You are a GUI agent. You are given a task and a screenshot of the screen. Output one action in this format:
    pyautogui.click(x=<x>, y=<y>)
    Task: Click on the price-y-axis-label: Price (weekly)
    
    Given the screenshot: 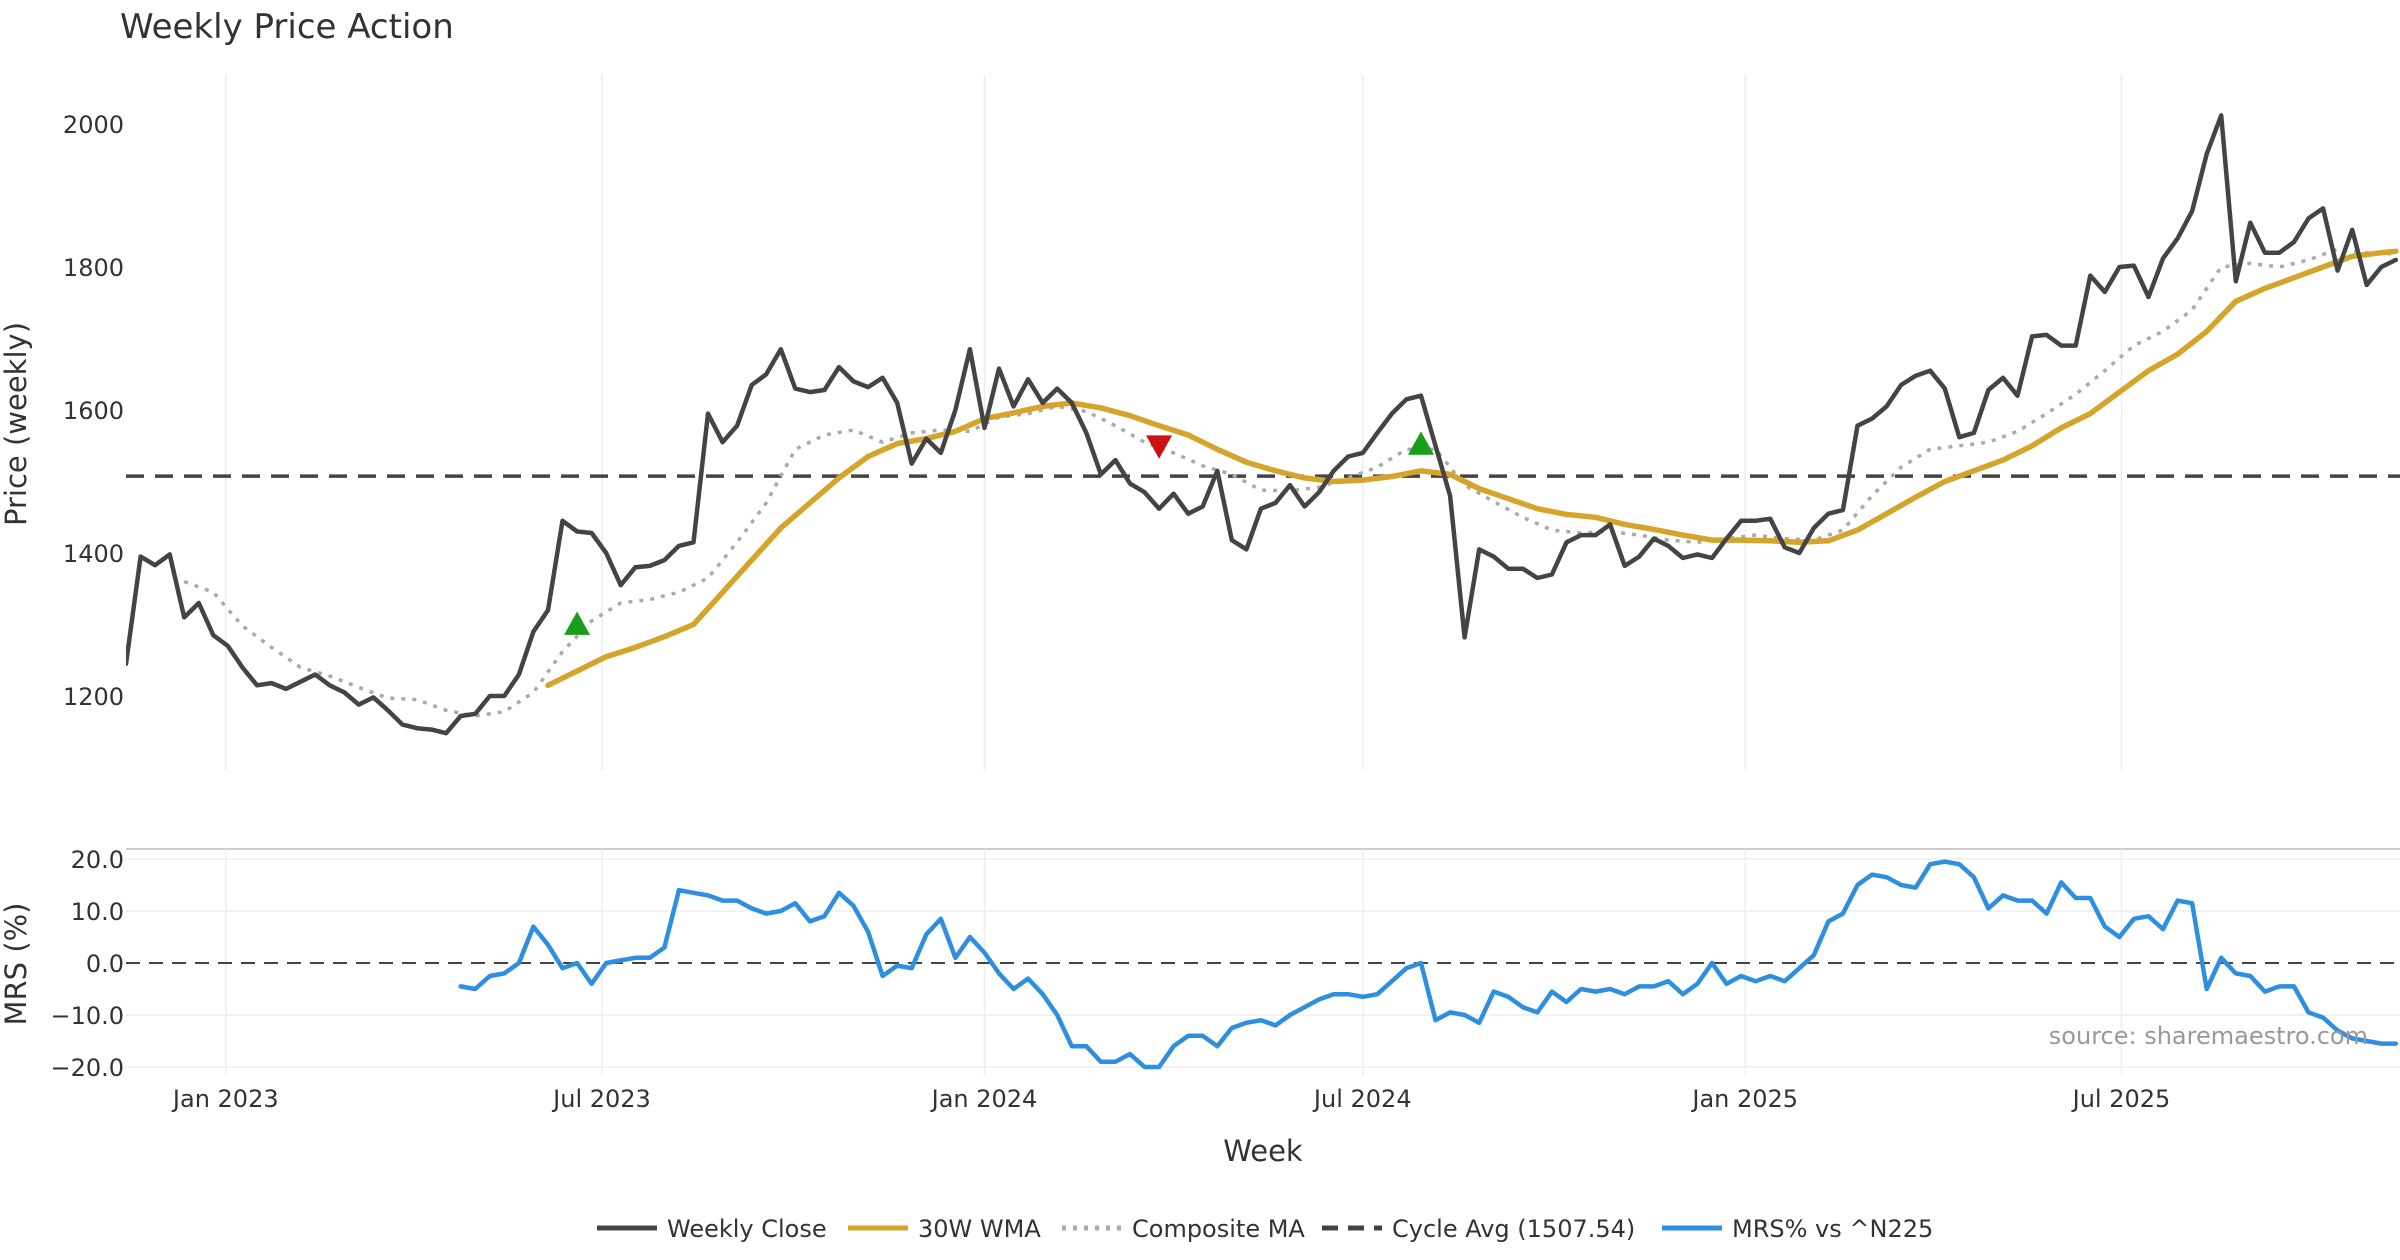 What is the action you would take?
    pyautogui.click(x=16, y=424)
    